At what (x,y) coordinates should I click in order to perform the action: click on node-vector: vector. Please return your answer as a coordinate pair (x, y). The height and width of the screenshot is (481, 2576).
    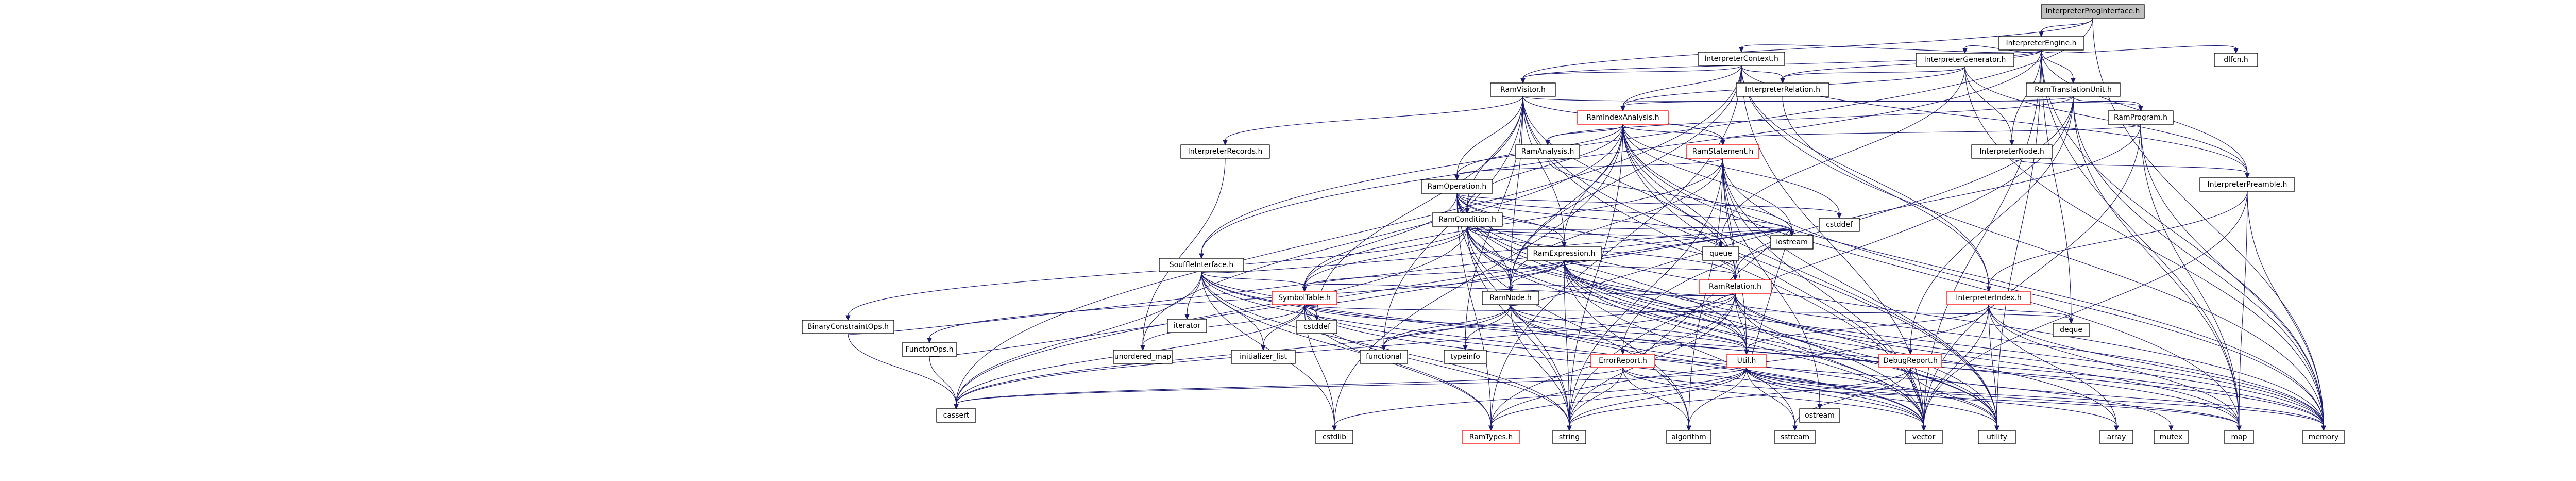
    Looking at the image, I should click on (1924, 437).